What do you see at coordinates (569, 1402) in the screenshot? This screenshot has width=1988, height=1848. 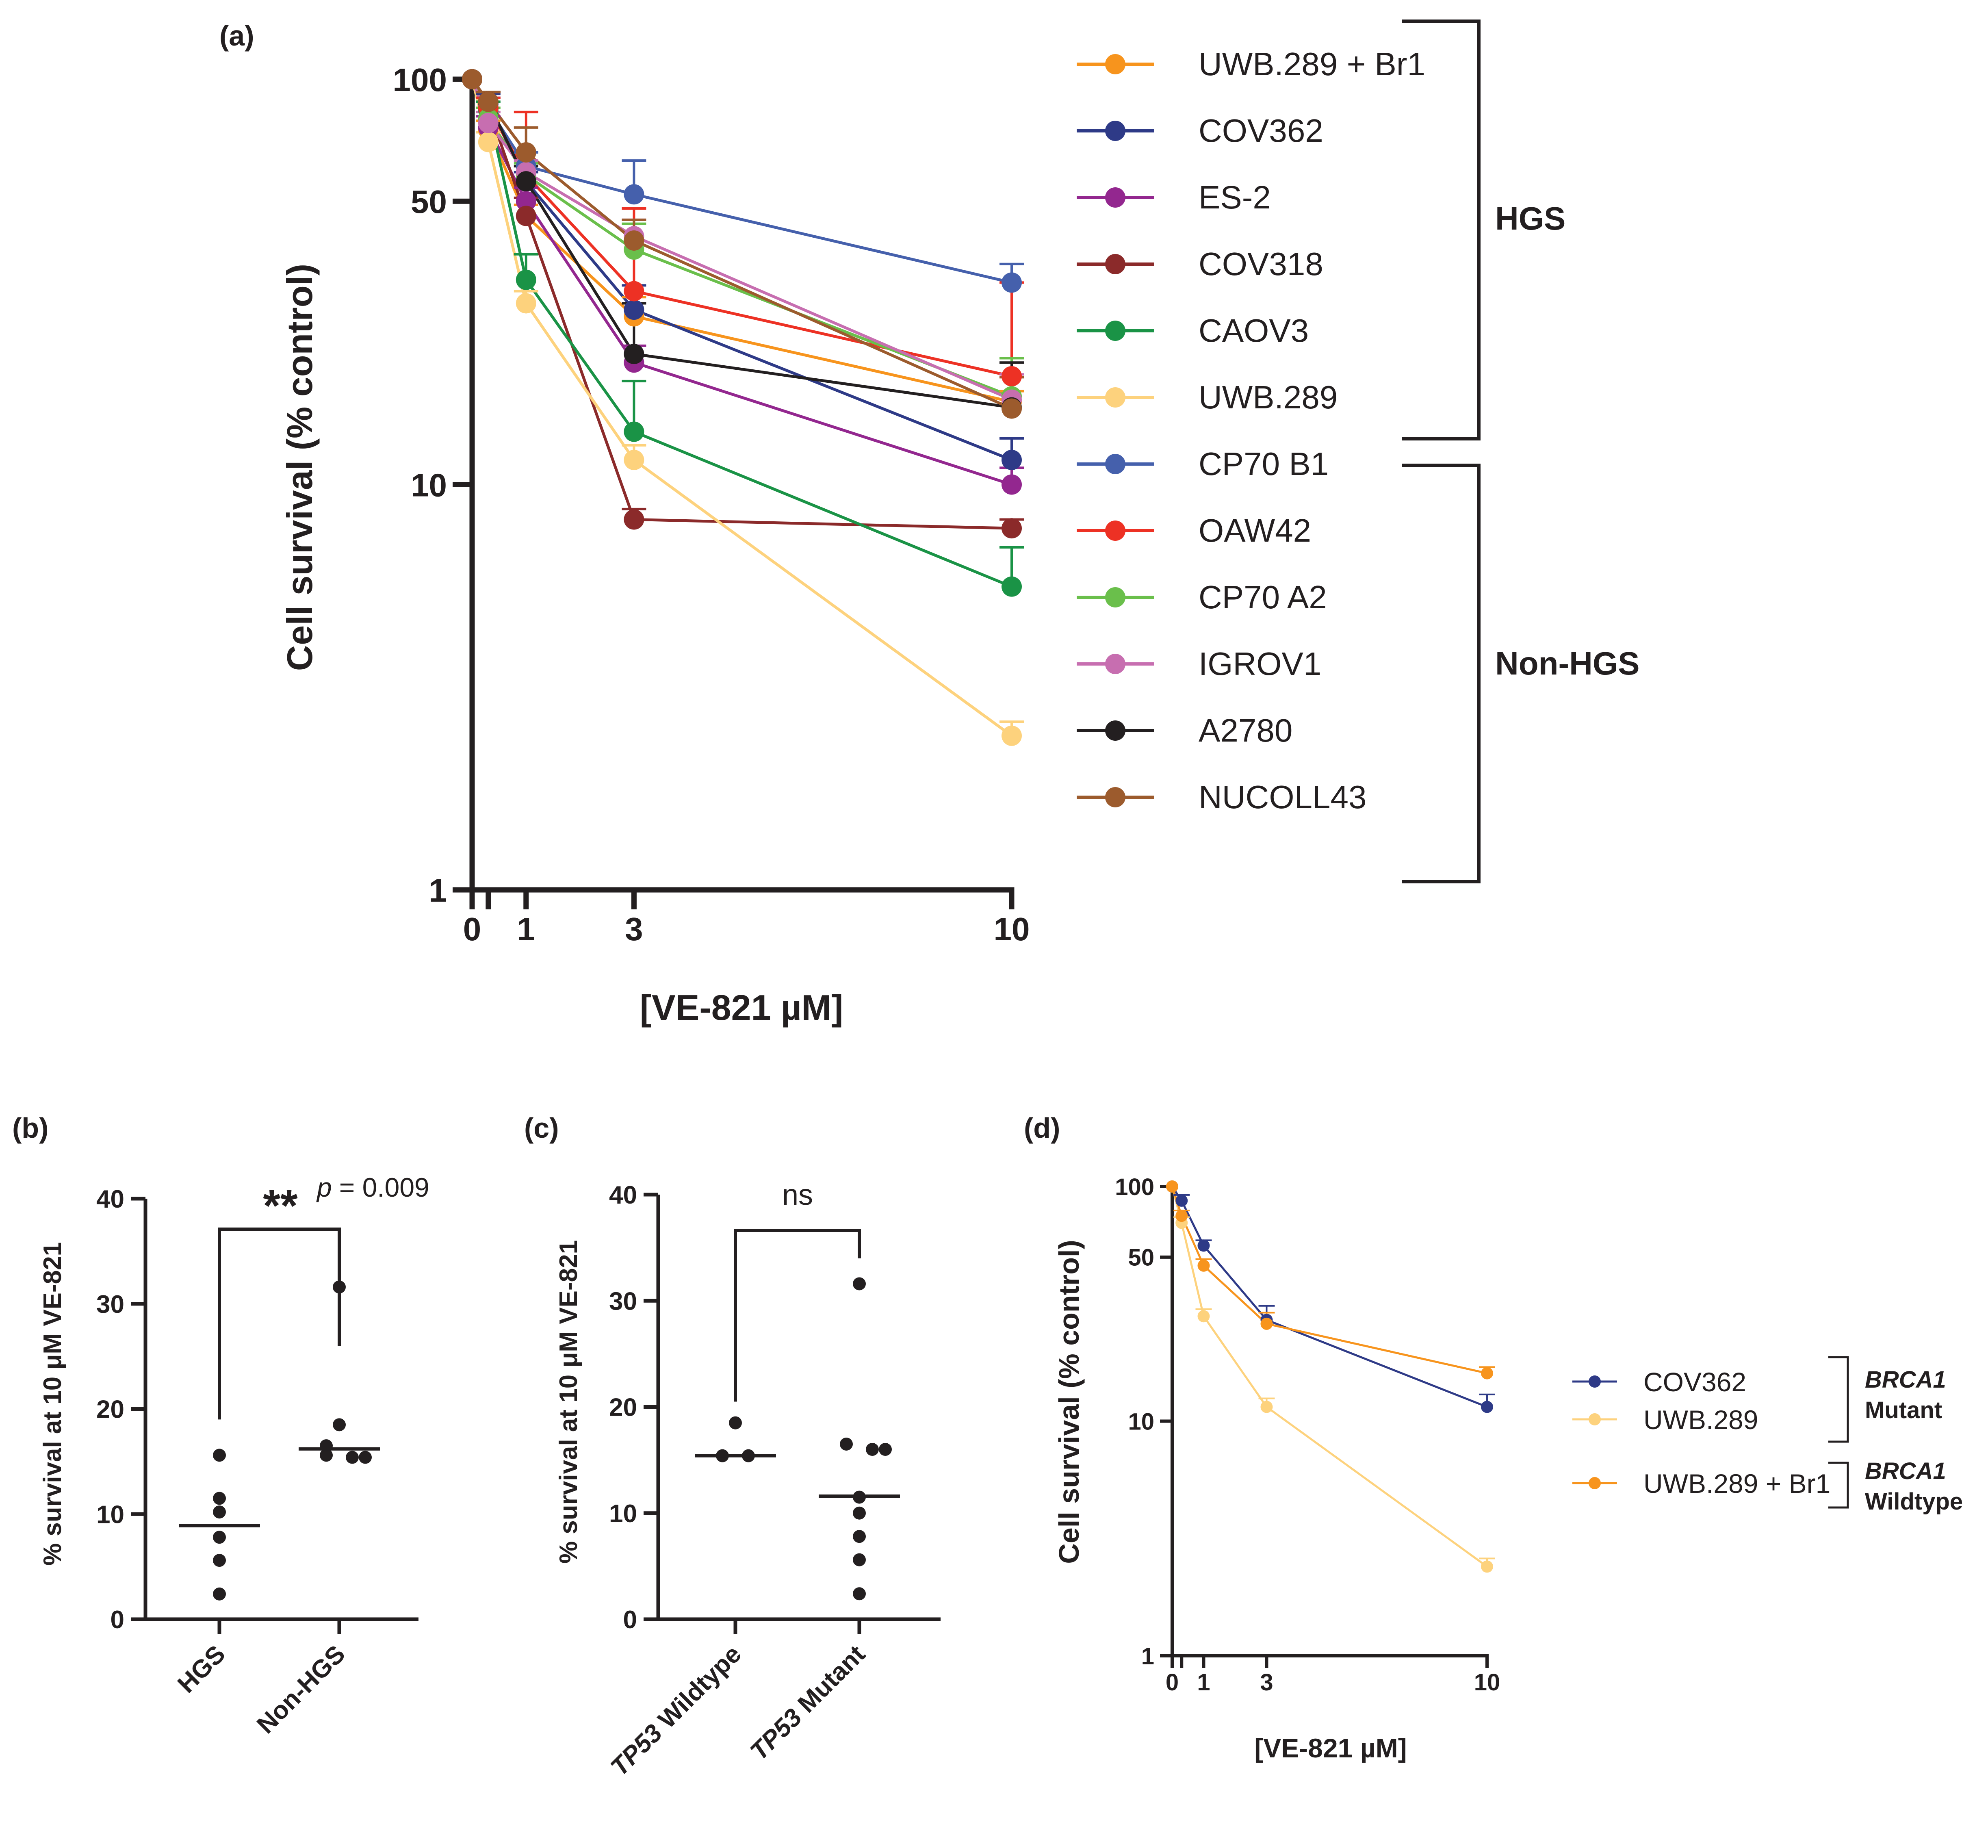 I see `panel-c-y-axis-label: % survival at 10 μM VE-821` at bounding box center [569, 1402].